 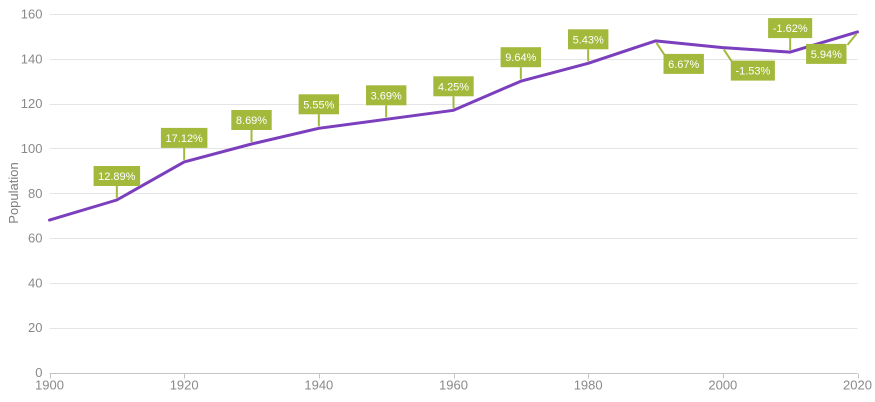 I want to click on data-label-box-1930, so click(x=251, y=120).